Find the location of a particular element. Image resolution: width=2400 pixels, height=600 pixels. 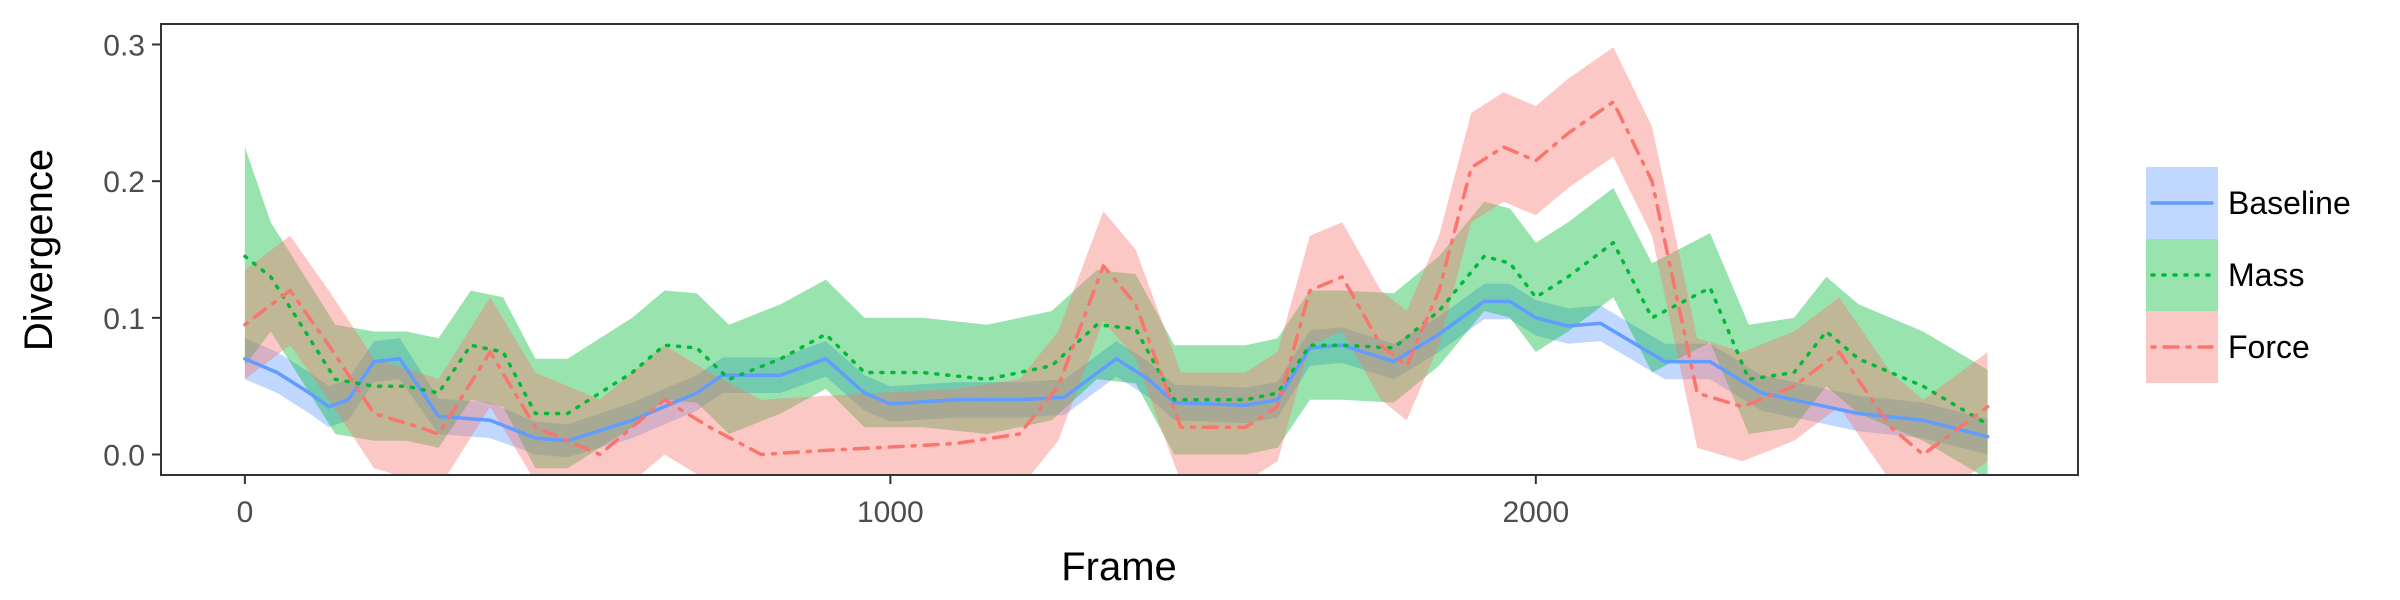

legend: Baseline Mass Force is located at coordinates (2248, 275).